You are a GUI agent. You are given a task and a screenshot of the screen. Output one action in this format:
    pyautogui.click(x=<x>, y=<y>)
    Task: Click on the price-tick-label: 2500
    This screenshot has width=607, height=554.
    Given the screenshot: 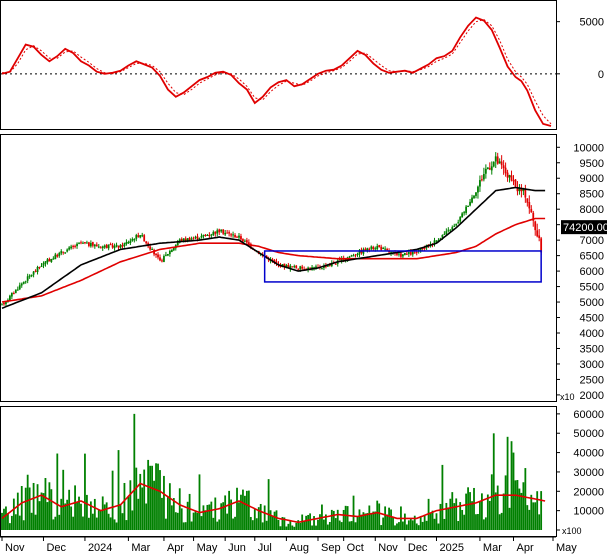 What is the action you would take?
    pyautogui.click(x=592, y=380)
    